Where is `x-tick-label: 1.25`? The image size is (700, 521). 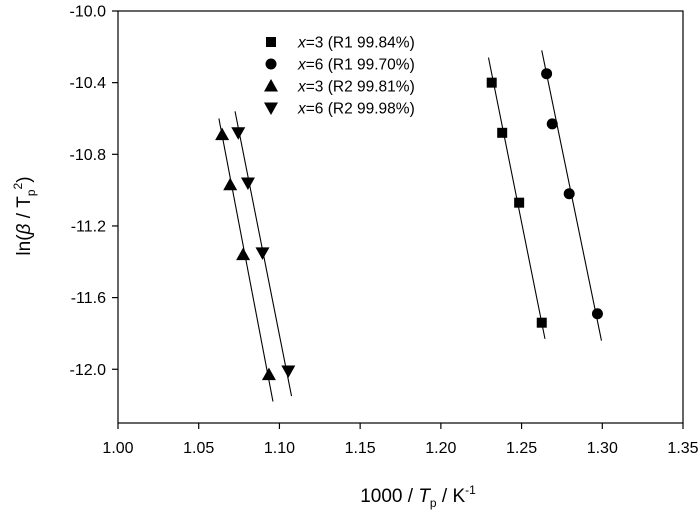 x-tick-label: 1.25 is located at coordinates (521, 448).